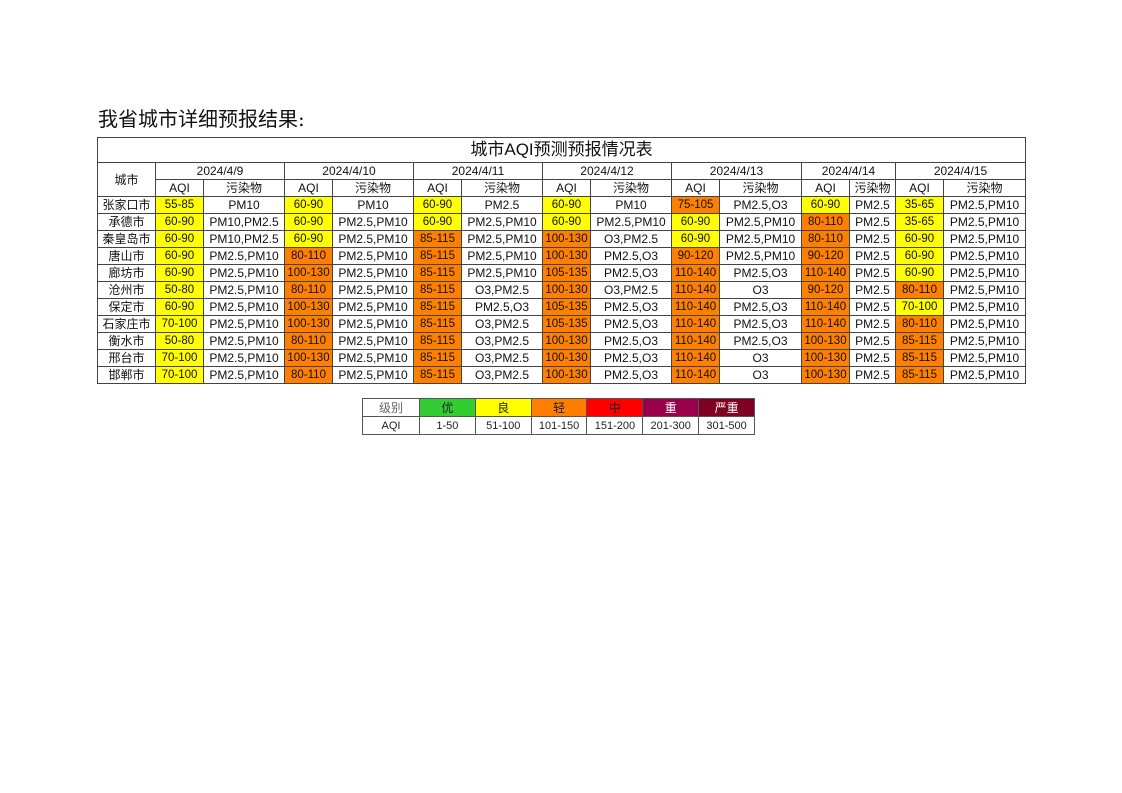  Describe the element at coordinates (126, 290) in the screenshot. I see `city-name: 沧州市` at that location.